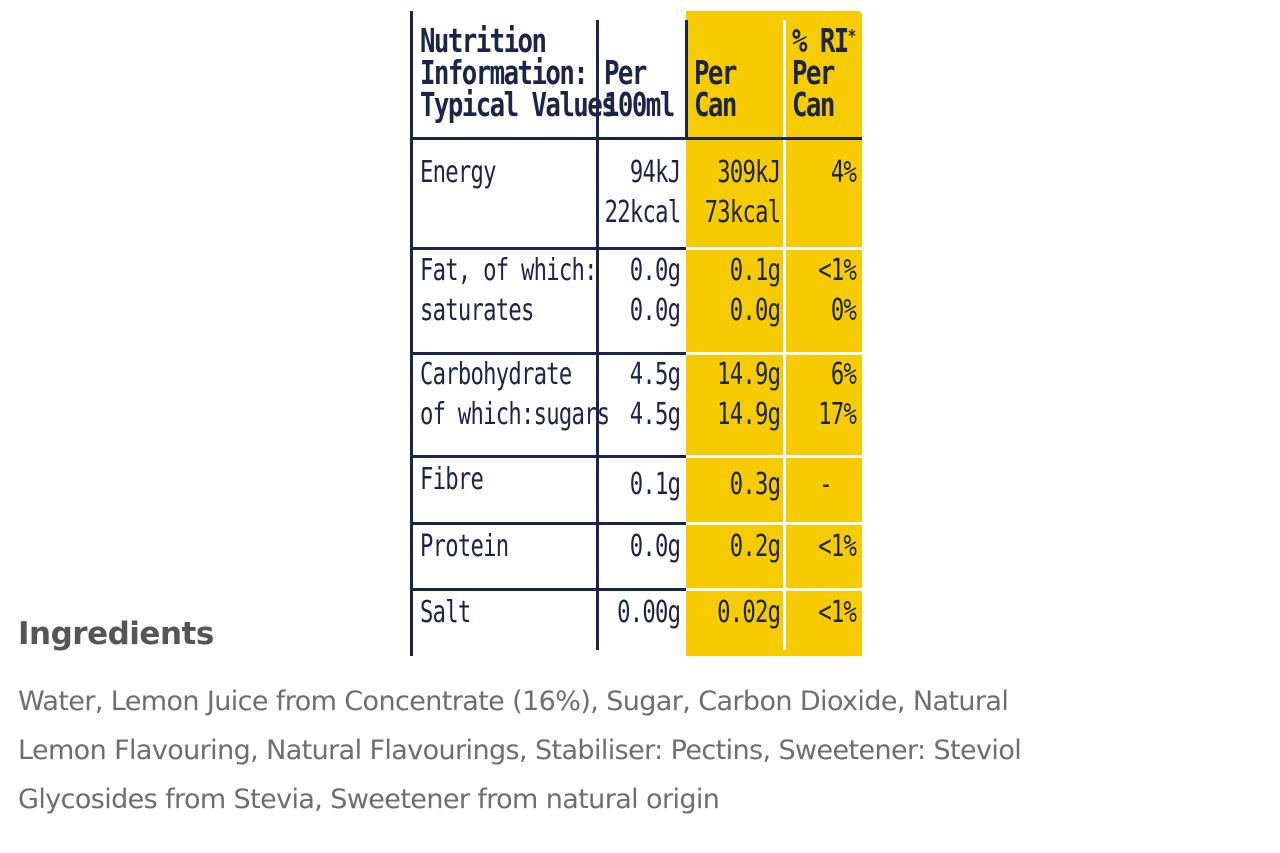  Describe the element at coordinates (843, 172) in the screenshot. I see `energy-ri: 4%` at that location.